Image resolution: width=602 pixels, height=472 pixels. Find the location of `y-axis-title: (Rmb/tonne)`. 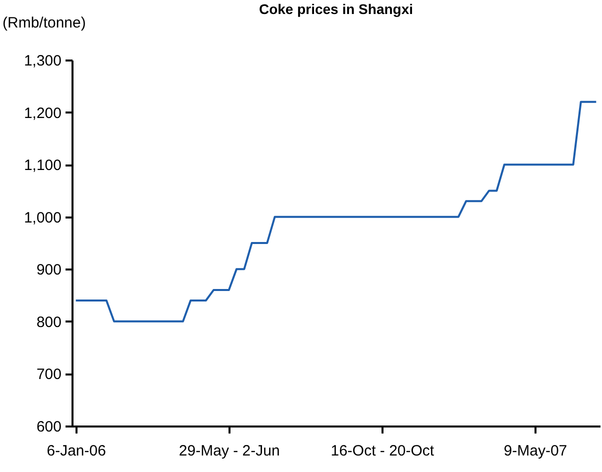

y-axis-title: (Rmb/tonne) is located at coordinates (44, 23).